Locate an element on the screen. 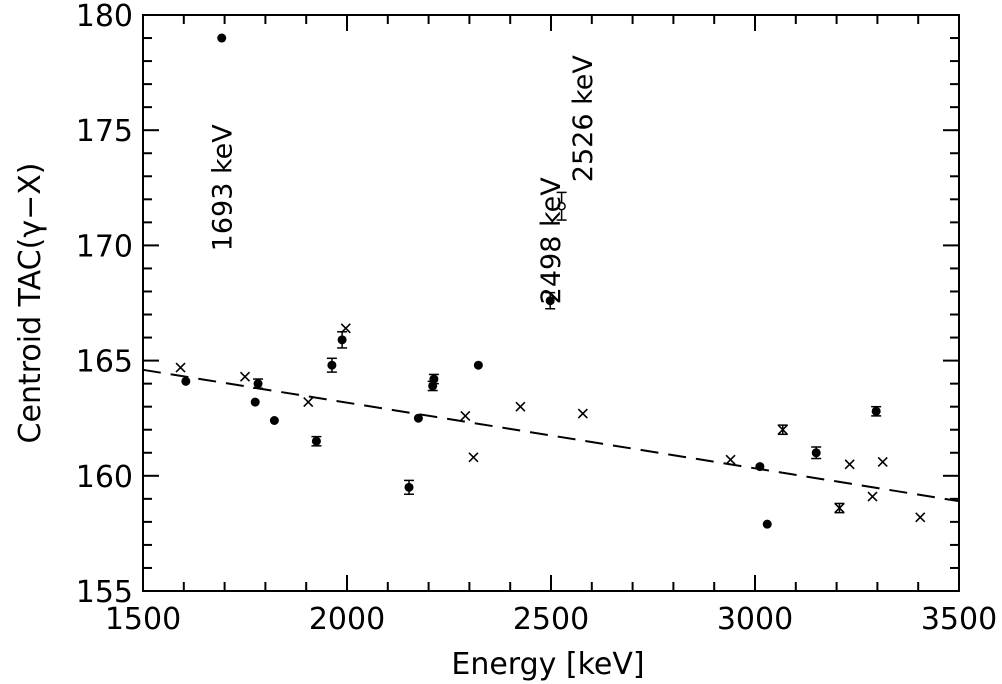 Image resolution: width=1002 pixels, height=684 pixels. x-tick-label: 3500 is located at coordinates (959, 619).